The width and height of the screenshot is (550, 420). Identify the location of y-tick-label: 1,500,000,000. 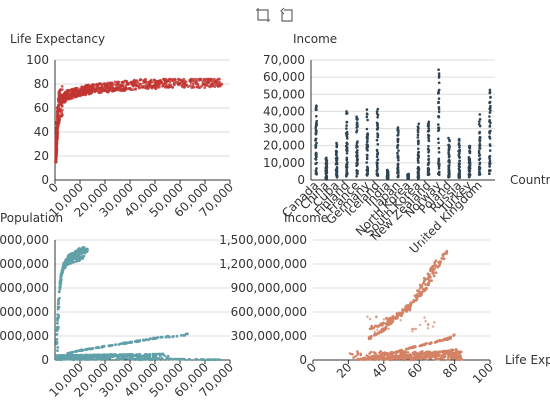
(263, 240).